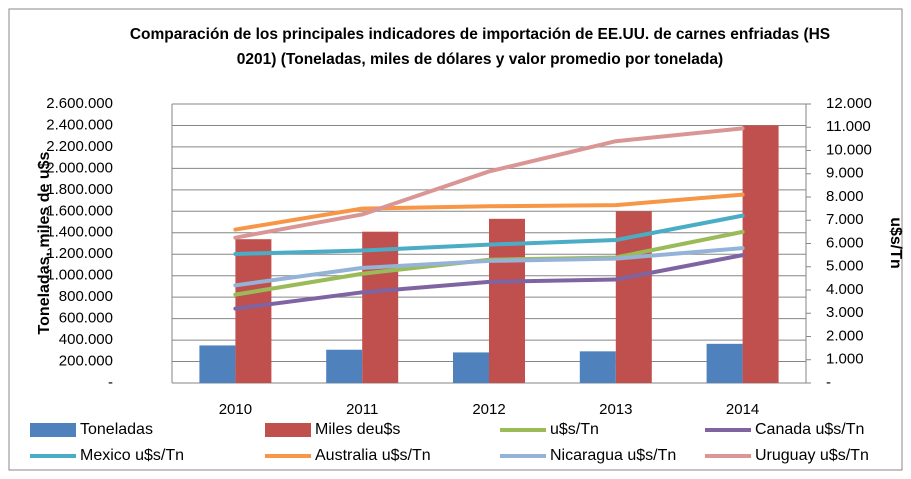  Describe the element at coordinates (86, 296) in the screenshot. I see `y-tick-label: 800.000` at that location.